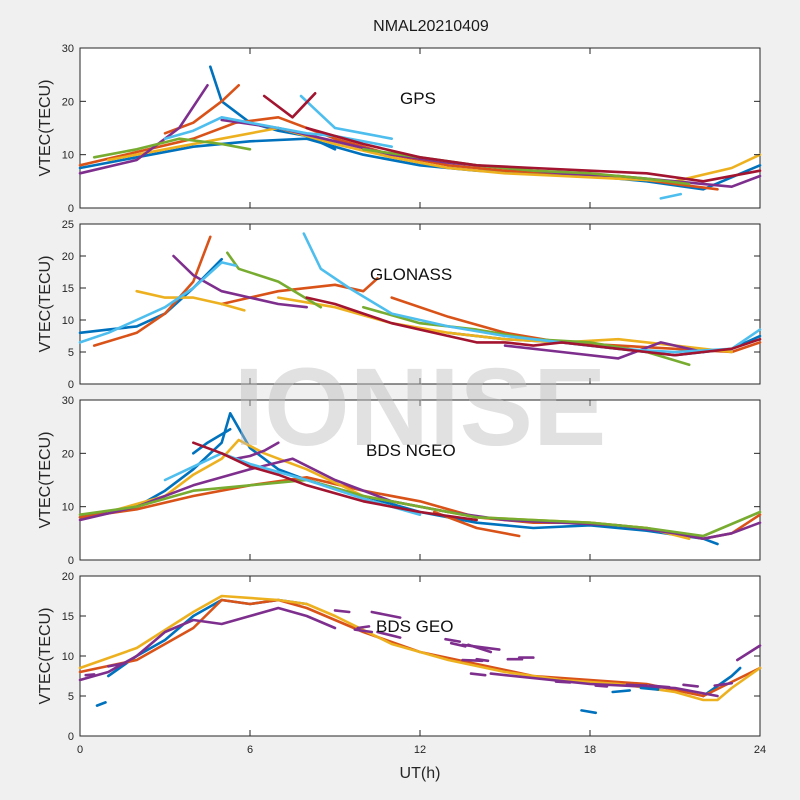  What do you see at coordinates (80, 750) in the screenshot?
I see `x-tick-label: 0` at bounding box center [80, 750].